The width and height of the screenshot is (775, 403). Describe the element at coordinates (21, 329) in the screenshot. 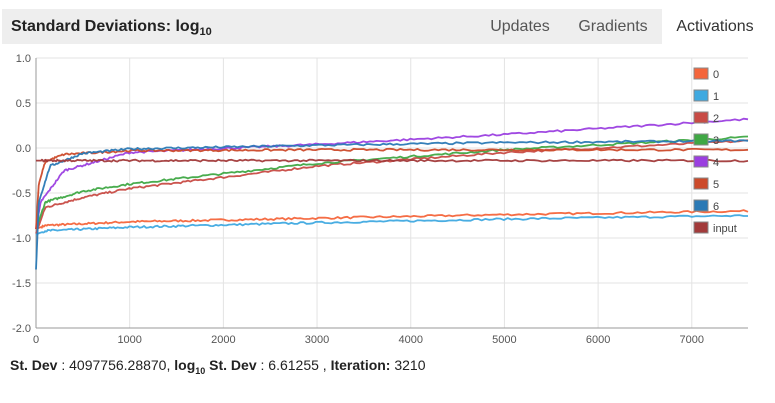

I see `y-tick-label: -2.0` at that location.